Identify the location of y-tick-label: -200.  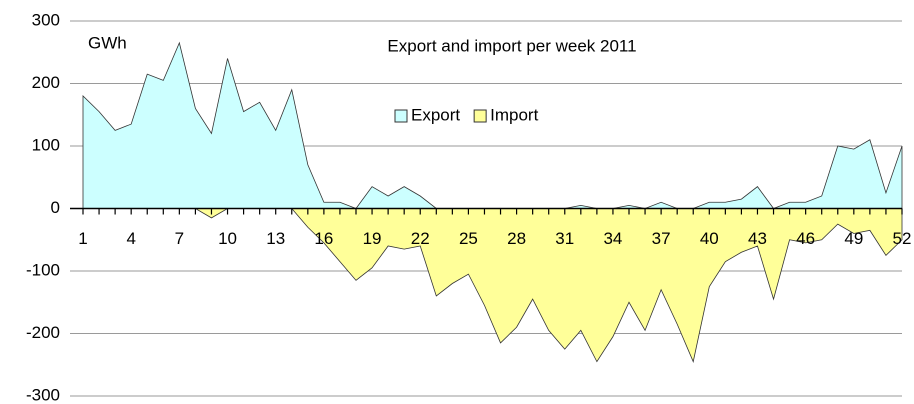
(43, 332).